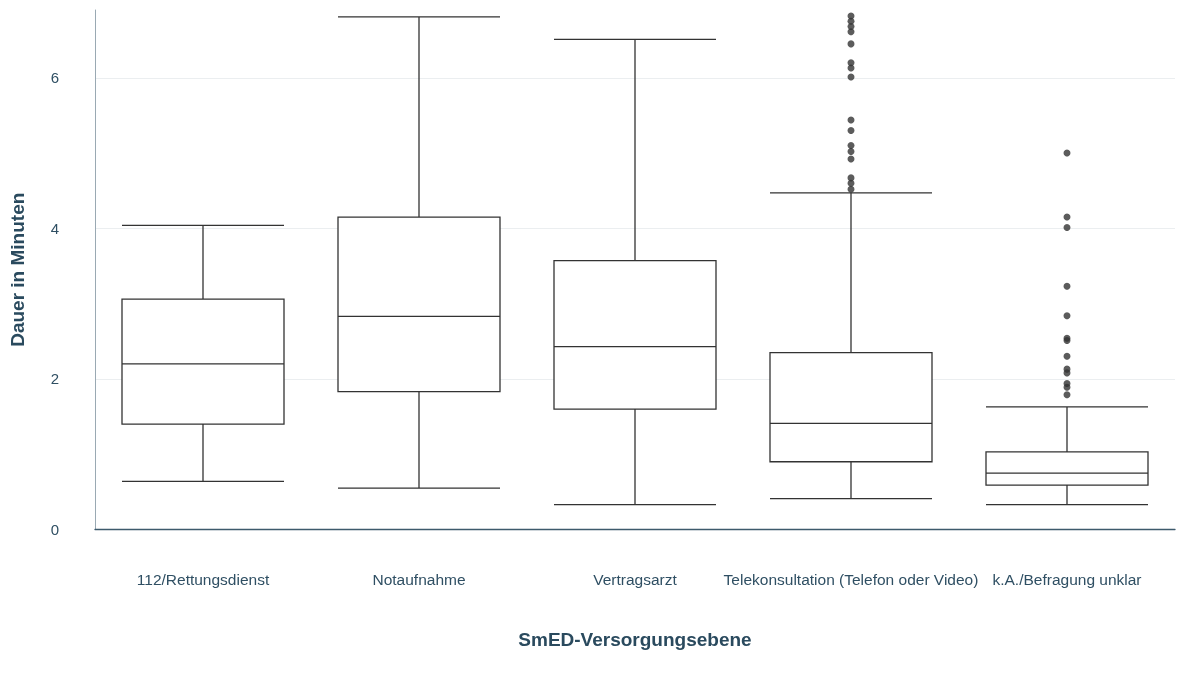 The width and height of the screenshot is (1184, 695). What do you see at coordinates (635, 639) in the screenshot?
I see `x-axis-title: SmED-Versorgungsebene` at bounding box center [635, 639].